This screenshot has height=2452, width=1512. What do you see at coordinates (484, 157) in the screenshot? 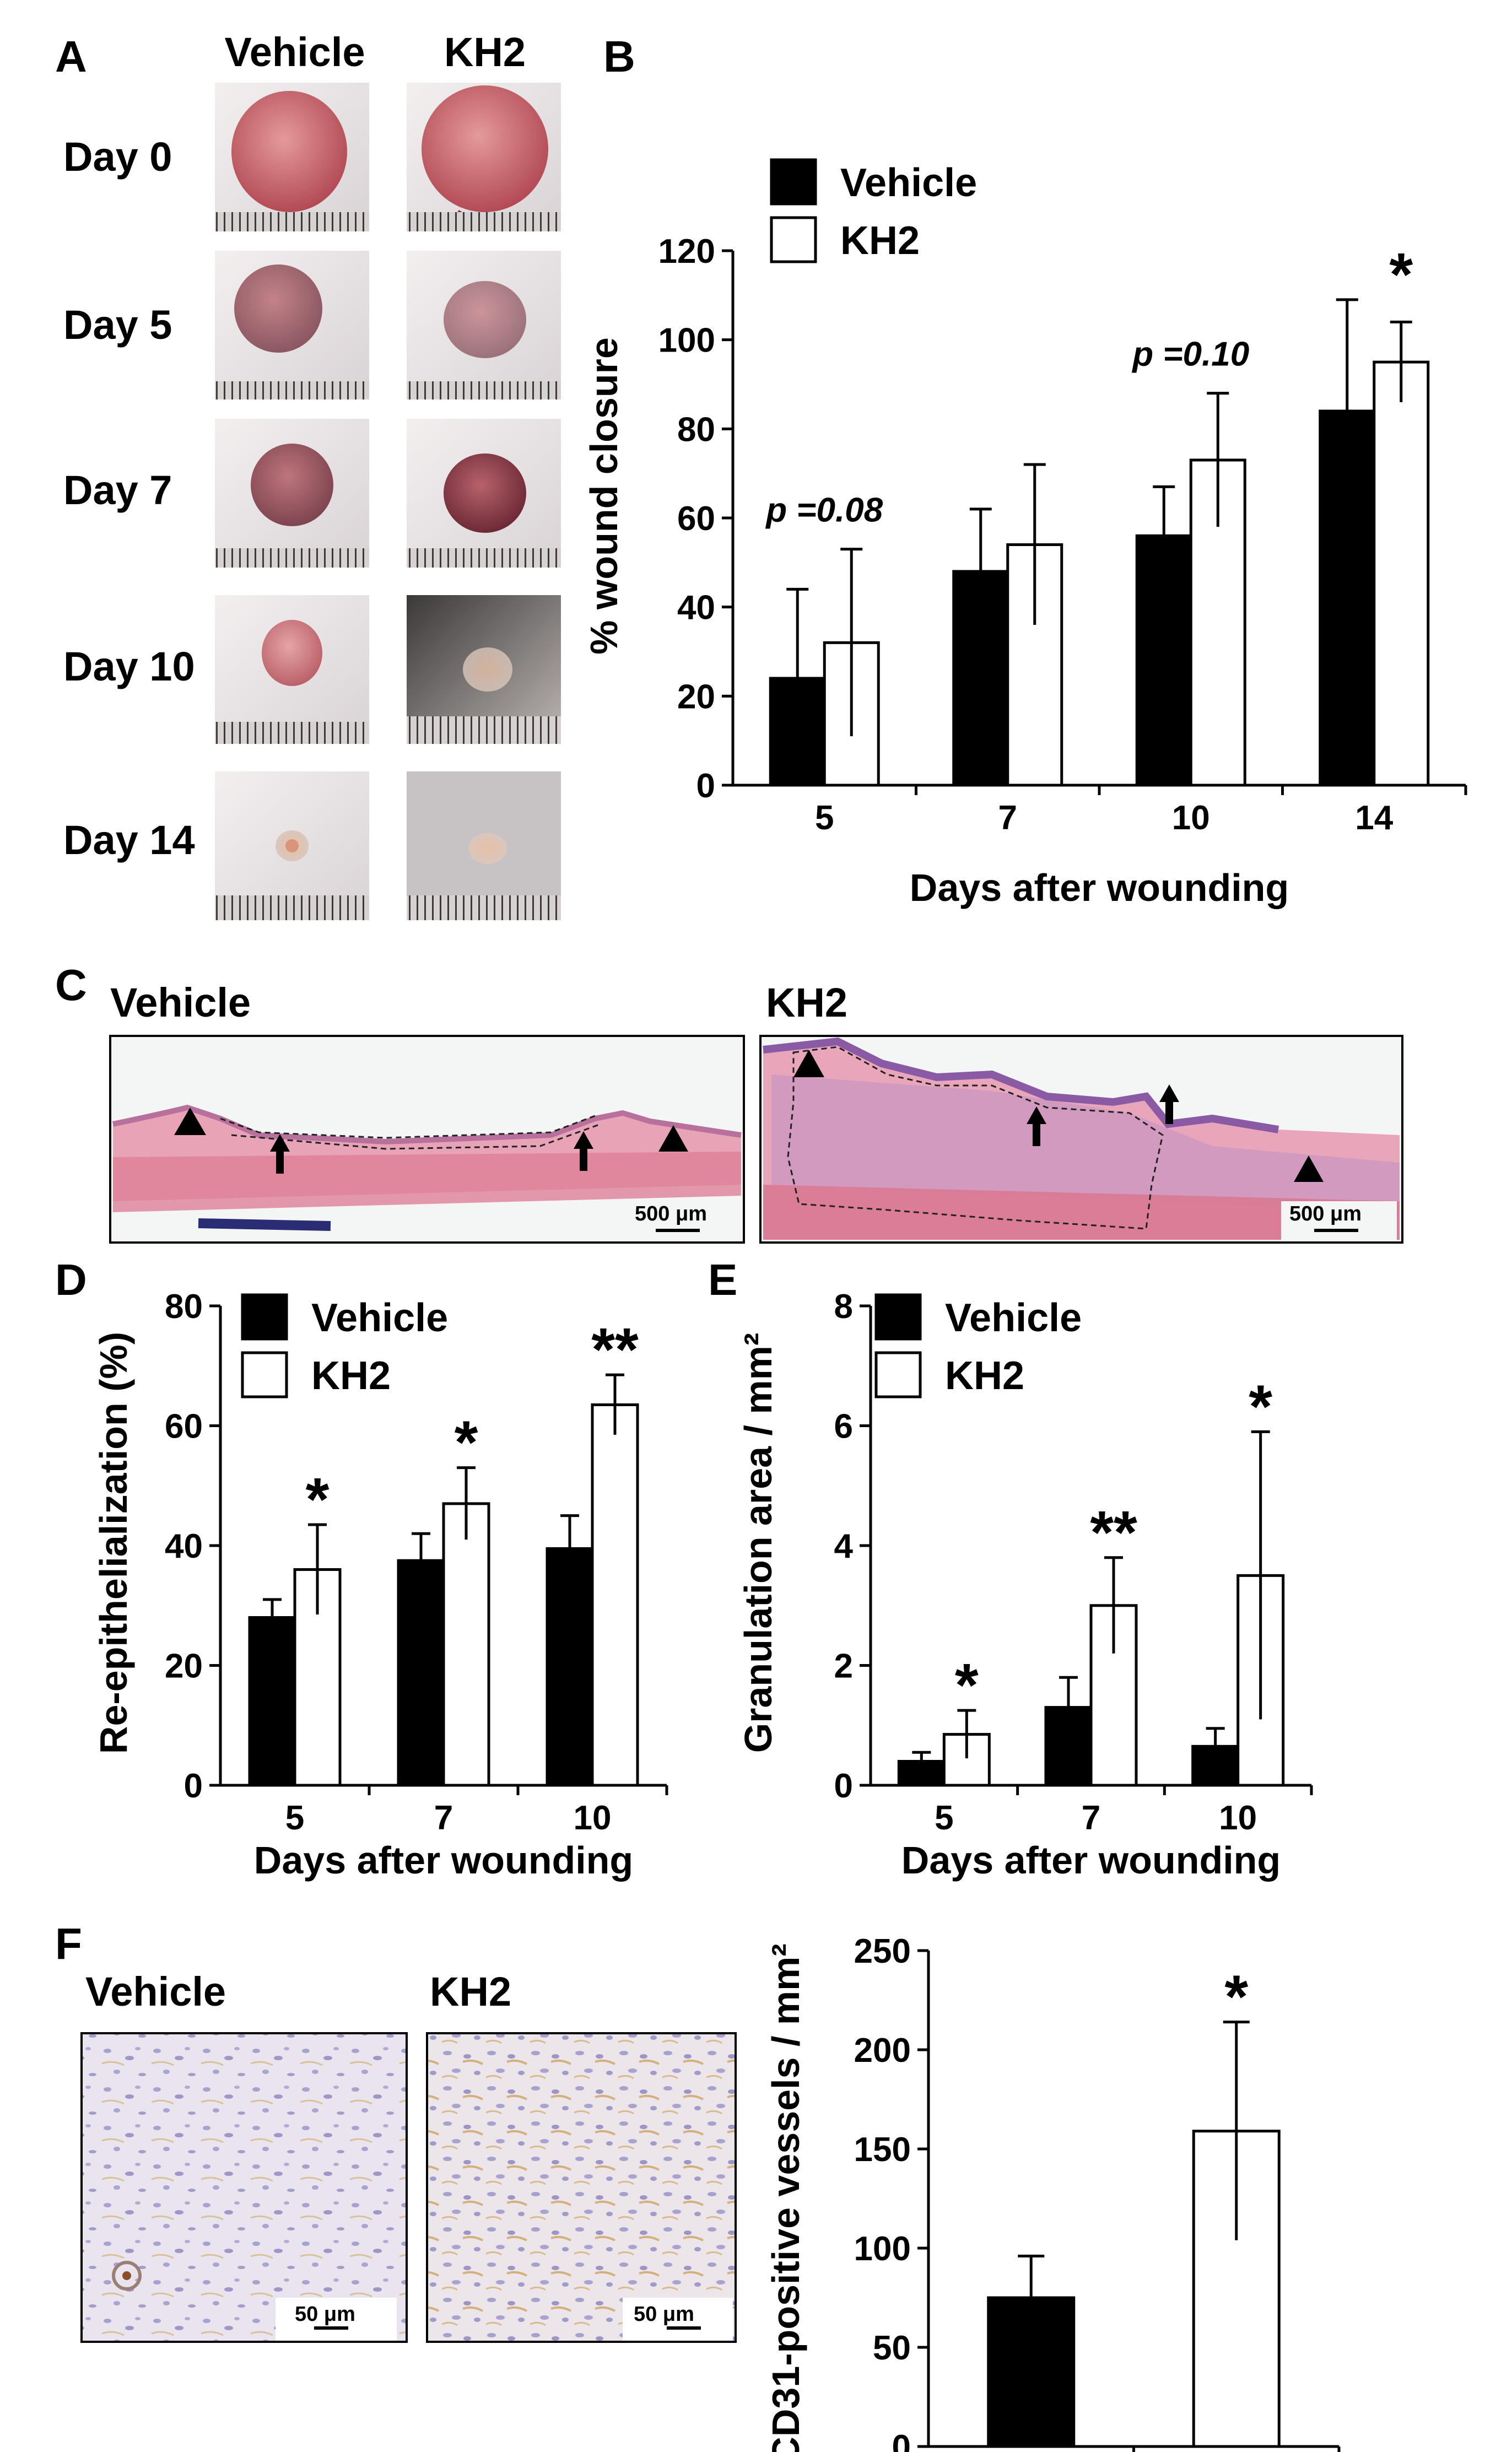
I see `wound-photo-kh2-day0` at bounding box center [484, 157].